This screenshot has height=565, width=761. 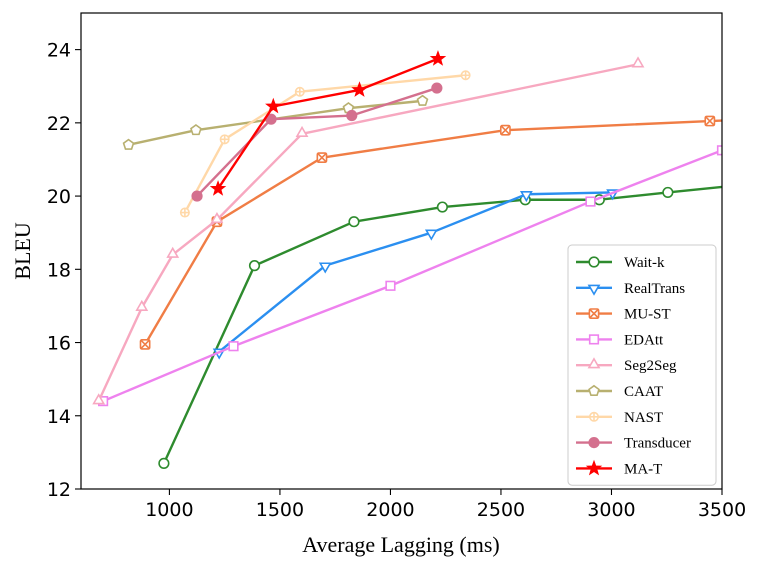 I want to click on legend-entry-seg2seg: Seg2Seg, so click(x=626, y=365).